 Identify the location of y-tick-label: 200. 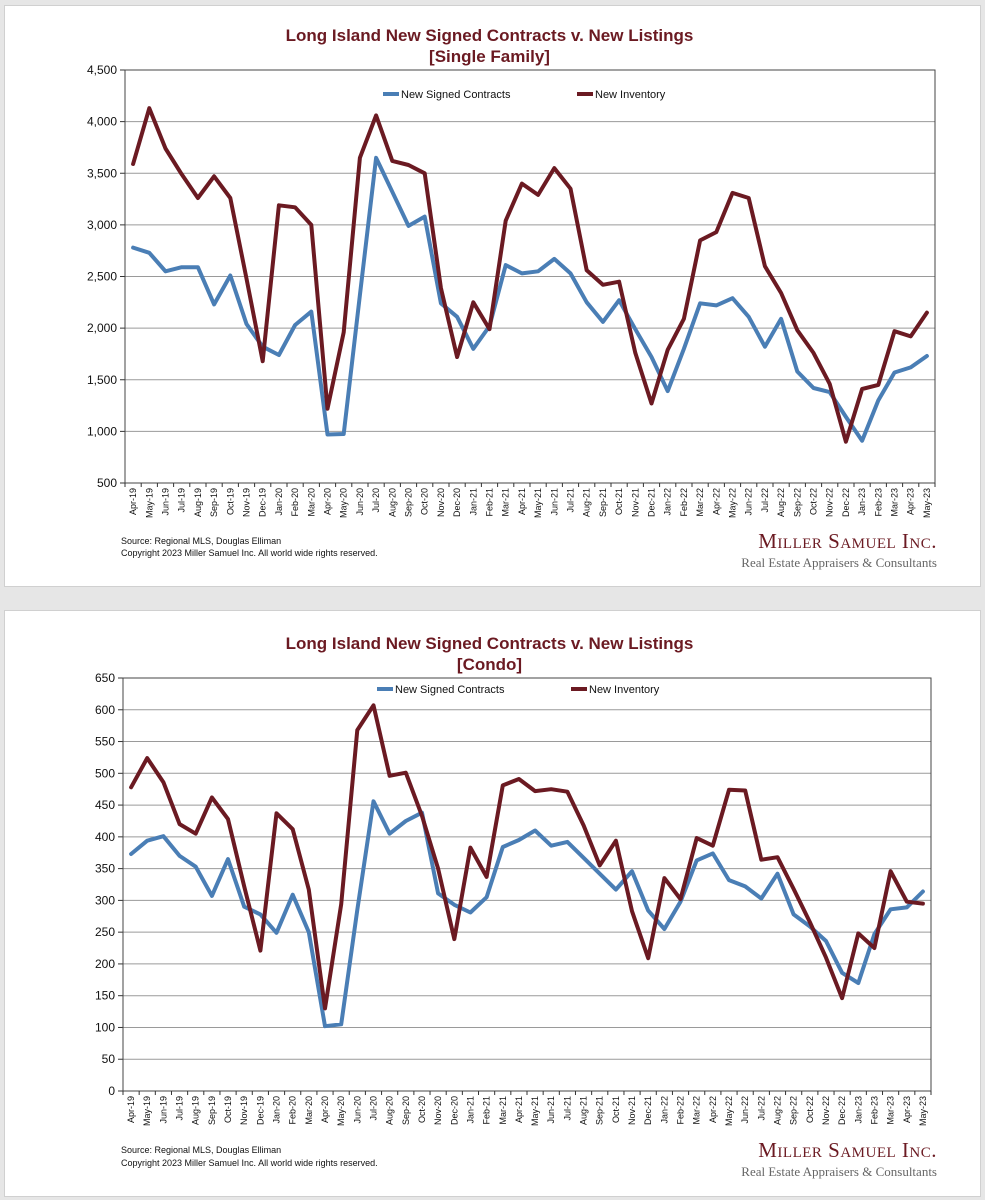
(105, 964).